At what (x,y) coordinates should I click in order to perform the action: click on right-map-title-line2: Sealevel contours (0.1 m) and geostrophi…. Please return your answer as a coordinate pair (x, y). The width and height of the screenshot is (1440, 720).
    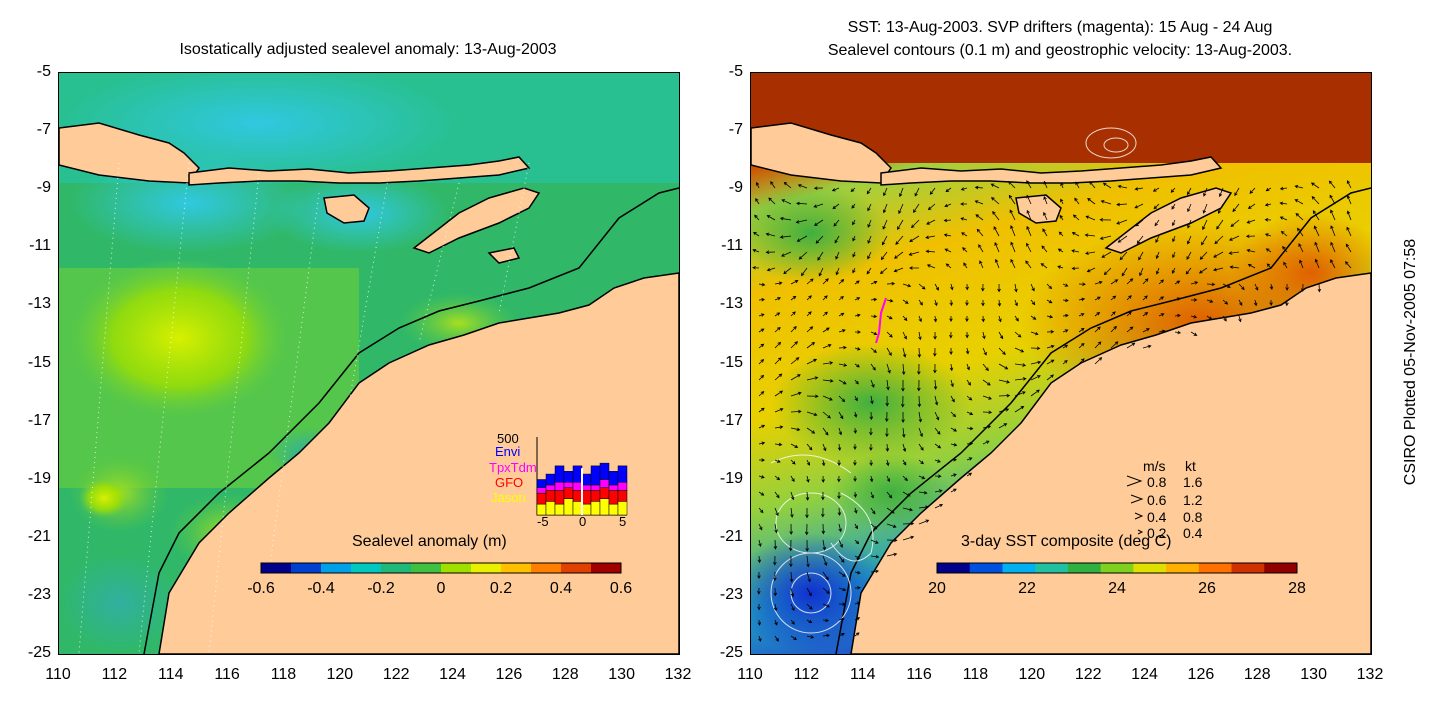
    Looking at the image, I should click on (1060, 50).